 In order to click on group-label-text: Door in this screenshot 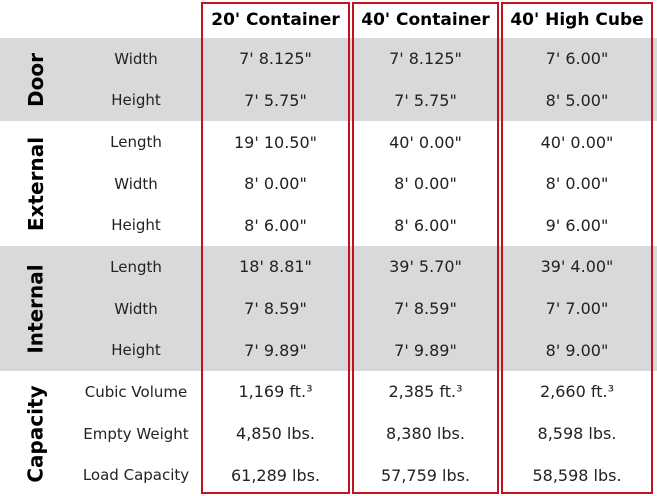, I will do `click(35, 79)`.